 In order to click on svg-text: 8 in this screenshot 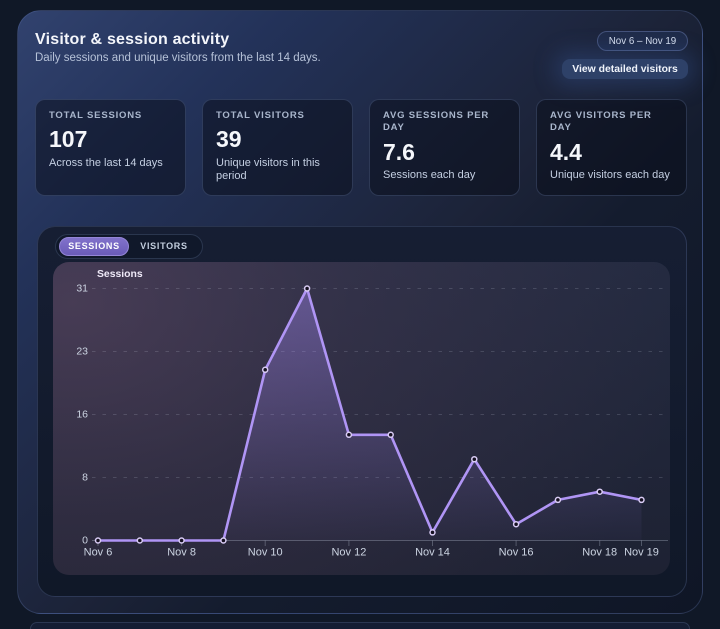, I will do `click(85, 478)`.